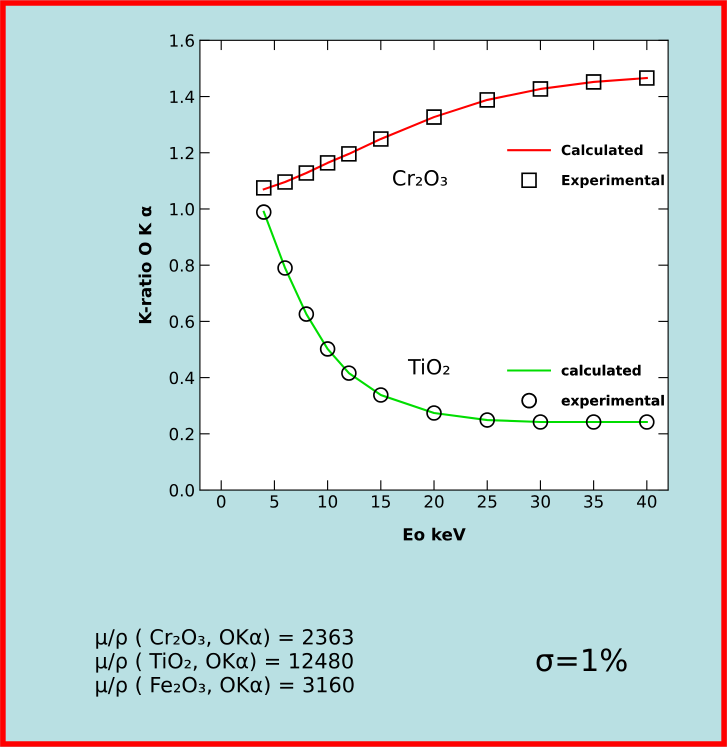 The width and height of the screenshot is (727, 747). Describe the element at coordinates (581, 660) in the screenshot. I see `text: σ=1%` at that location.